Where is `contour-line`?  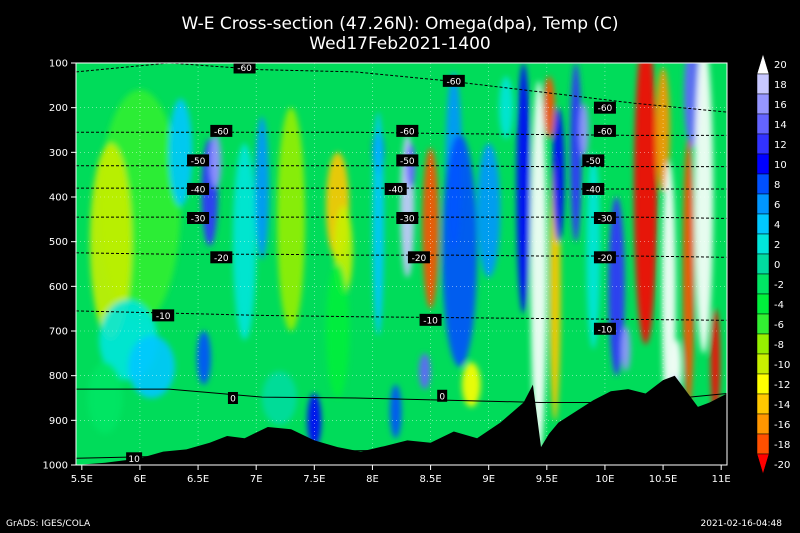 contour-line is located at coordinates (401, 255).